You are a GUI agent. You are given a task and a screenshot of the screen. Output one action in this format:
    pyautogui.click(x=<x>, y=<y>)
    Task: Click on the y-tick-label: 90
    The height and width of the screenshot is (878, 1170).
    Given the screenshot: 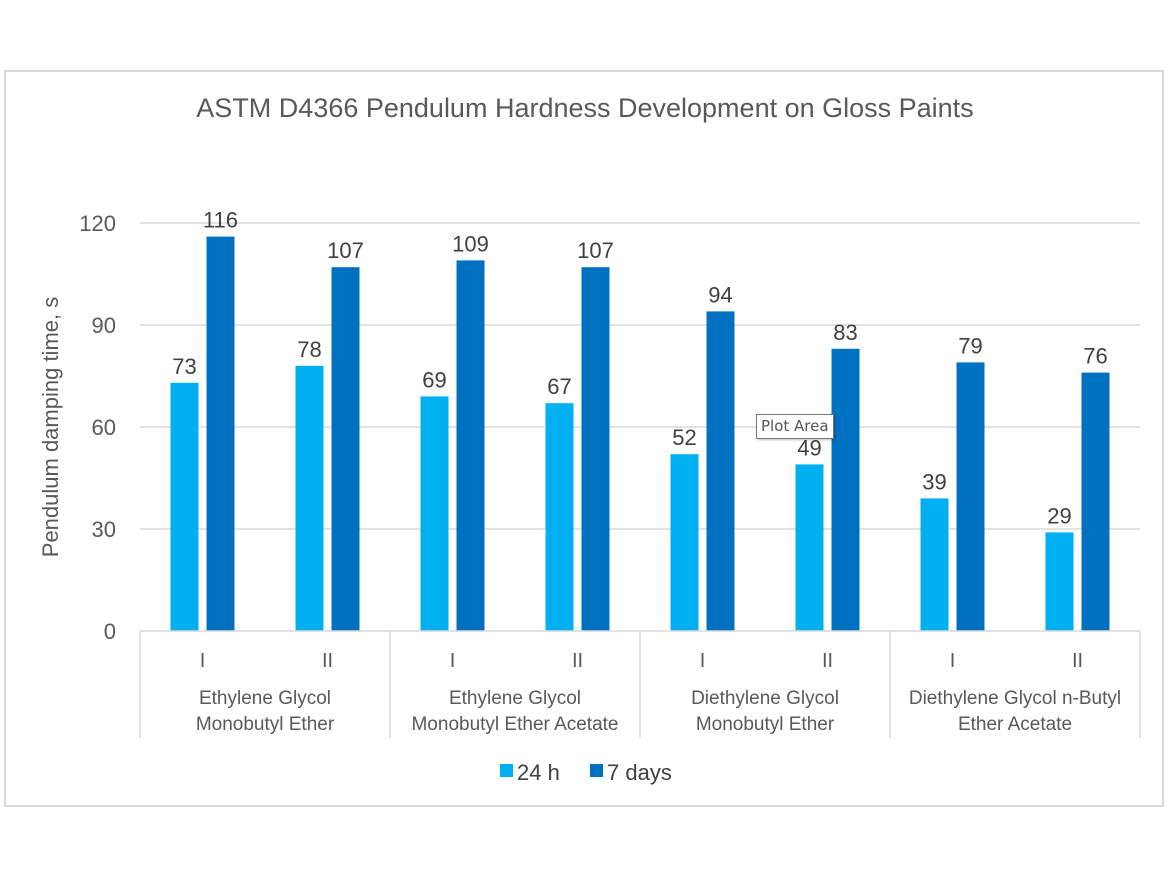 What is the action you would take?
    pyautogui.click(x=104, y=325)
    